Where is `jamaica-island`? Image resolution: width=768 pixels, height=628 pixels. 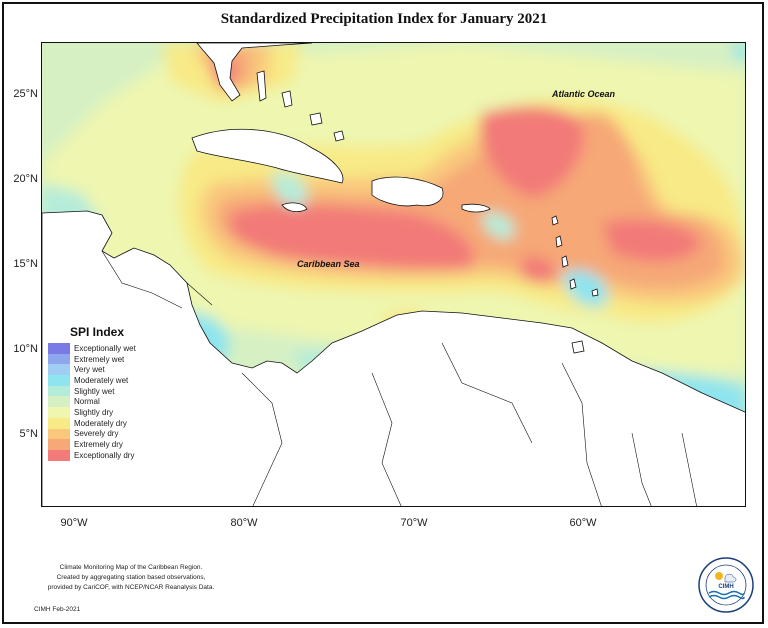
jamaica-island is located at coordinates (294, 207).